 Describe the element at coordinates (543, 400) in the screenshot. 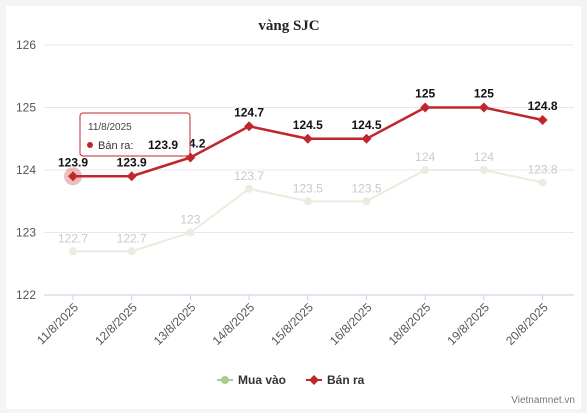

I see `credit-text: Vietnamnet.vn` at that location.